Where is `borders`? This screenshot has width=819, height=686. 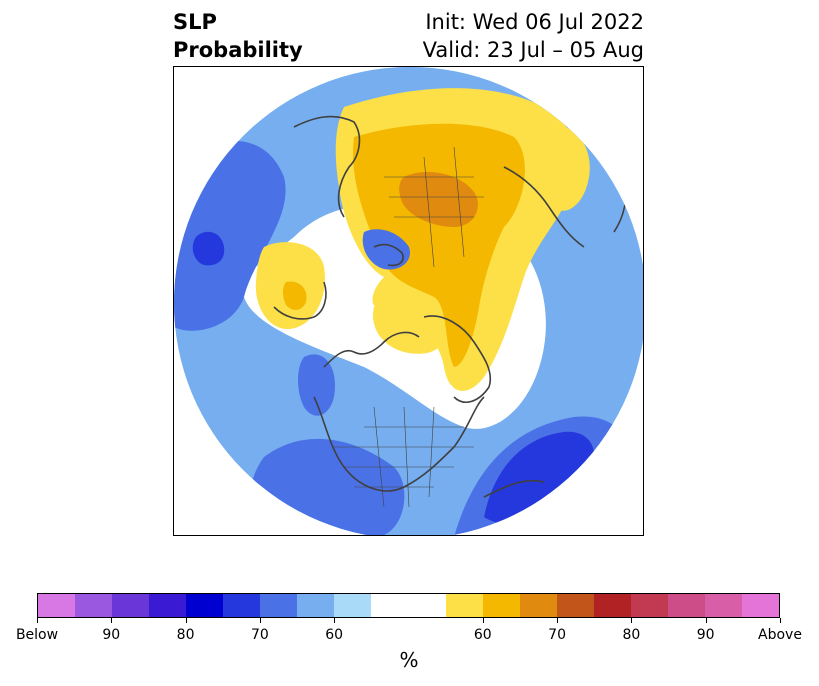 borders is located at coordinates (409, 327).